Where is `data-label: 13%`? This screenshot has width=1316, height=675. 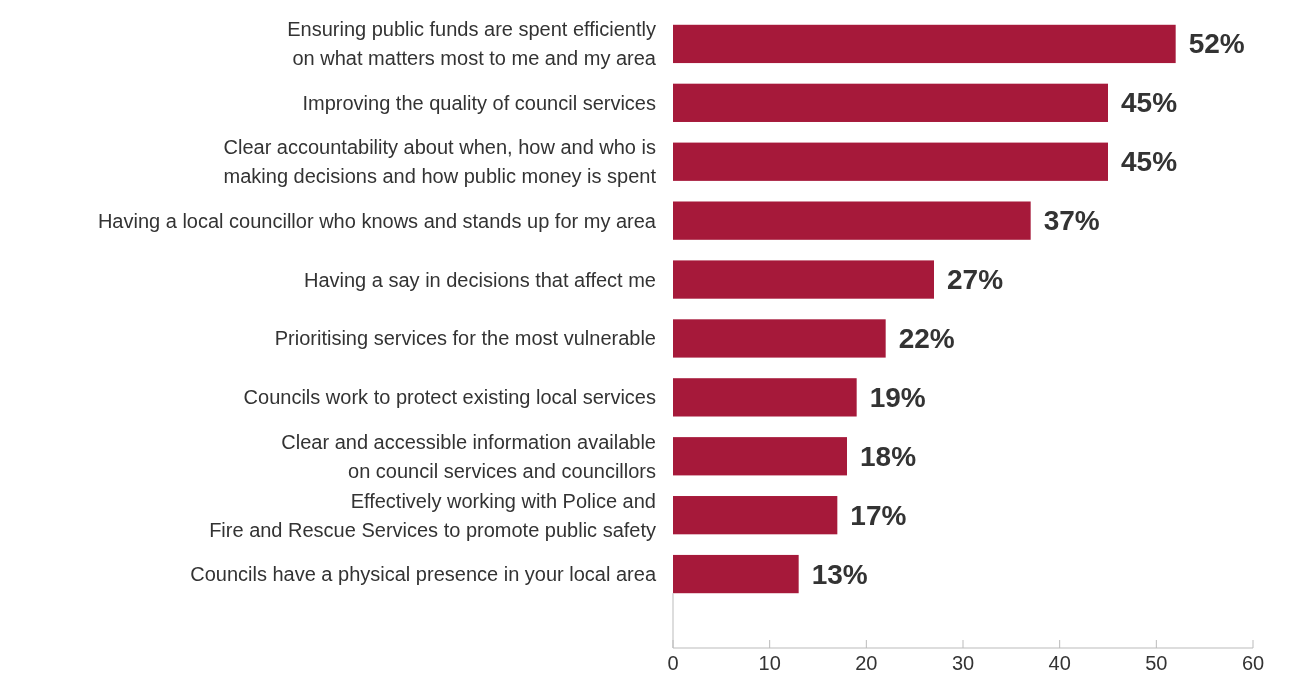 data-label: 13% is located at coordinates (839, 574).